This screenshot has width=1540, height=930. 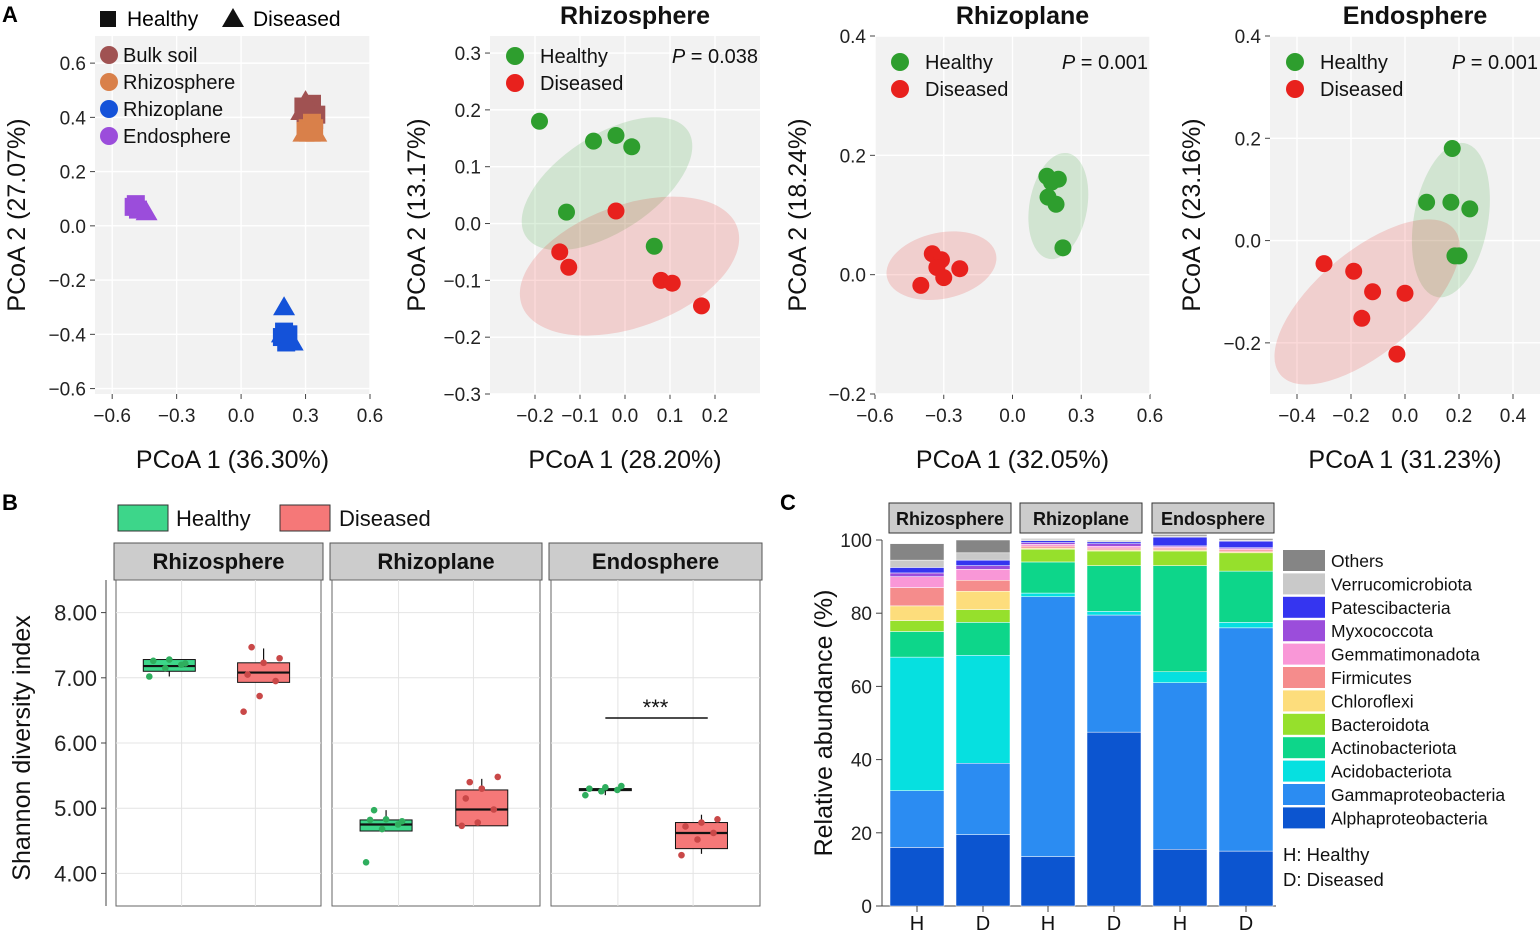 I want to click on pcoa-endosphere-xtick-label: −0.4, so click(x=1297, y=416).